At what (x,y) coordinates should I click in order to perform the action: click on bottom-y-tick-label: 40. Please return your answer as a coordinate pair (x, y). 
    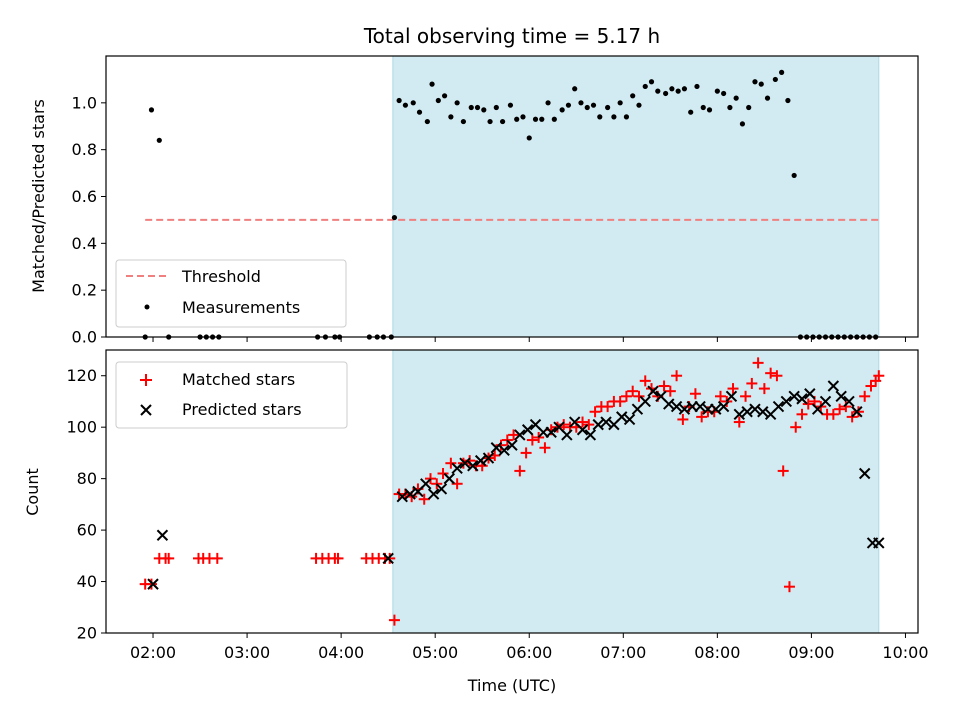
    Looking at the image, I should click on (87, 581).